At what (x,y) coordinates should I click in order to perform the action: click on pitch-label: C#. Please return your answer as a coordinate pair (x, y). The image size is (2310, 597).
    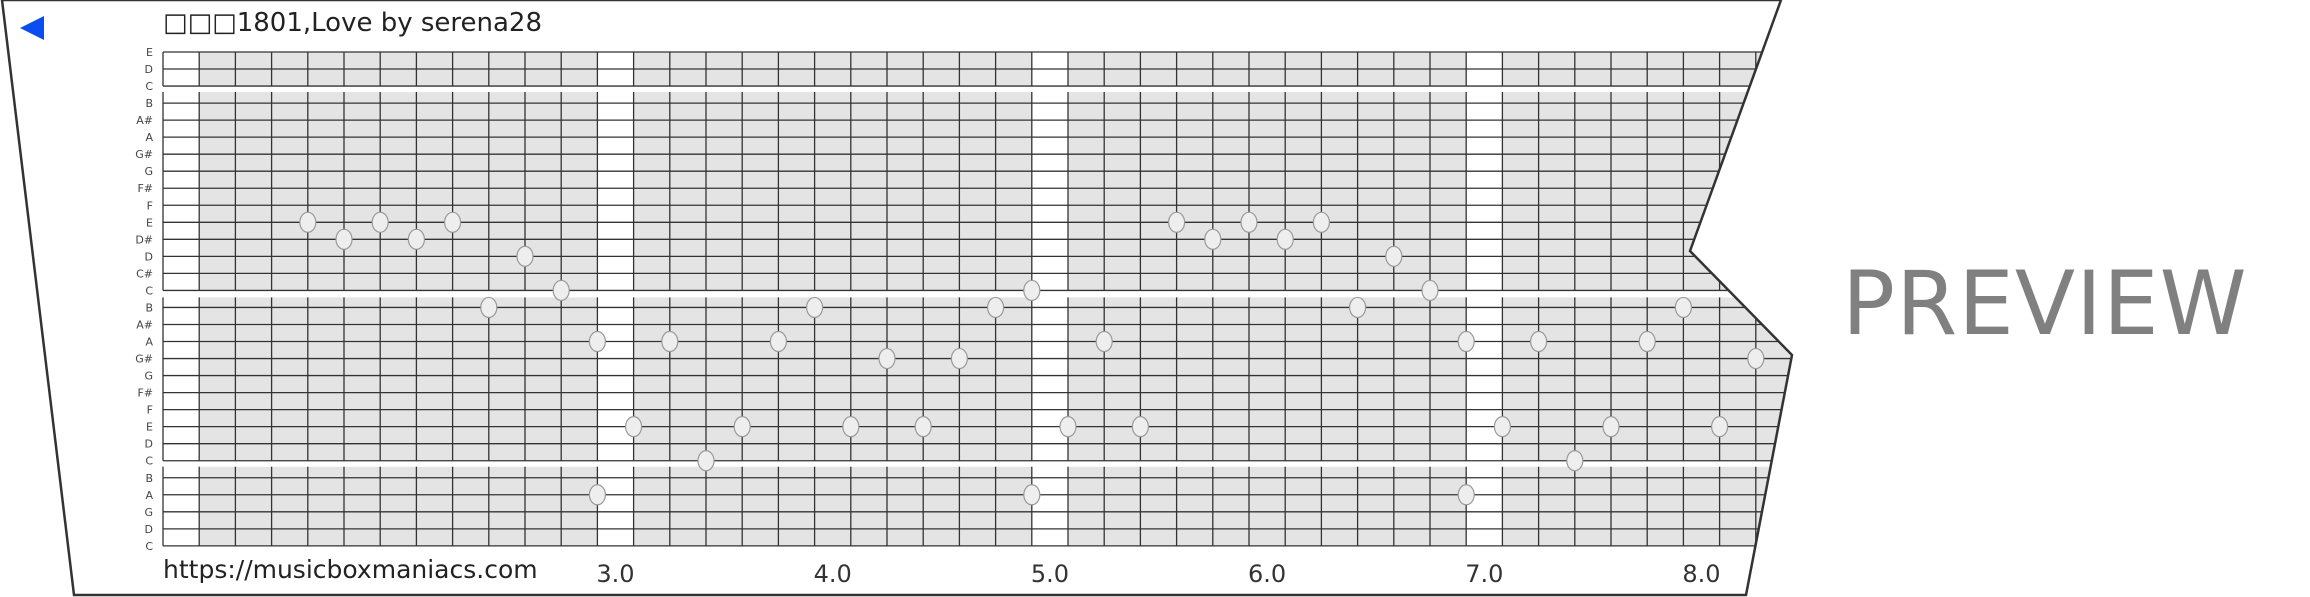
    Looking at the image, I should click on (144, 273).